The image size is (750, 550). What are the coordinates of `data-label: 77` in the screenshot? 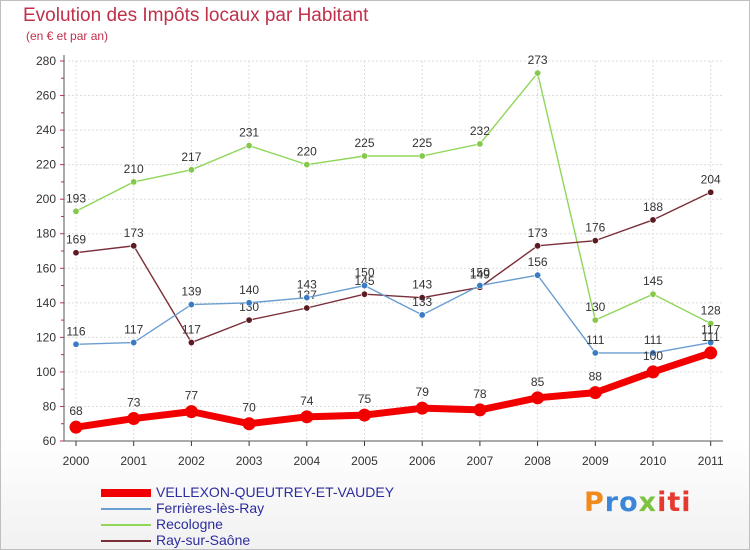 It's located at (192, 396).